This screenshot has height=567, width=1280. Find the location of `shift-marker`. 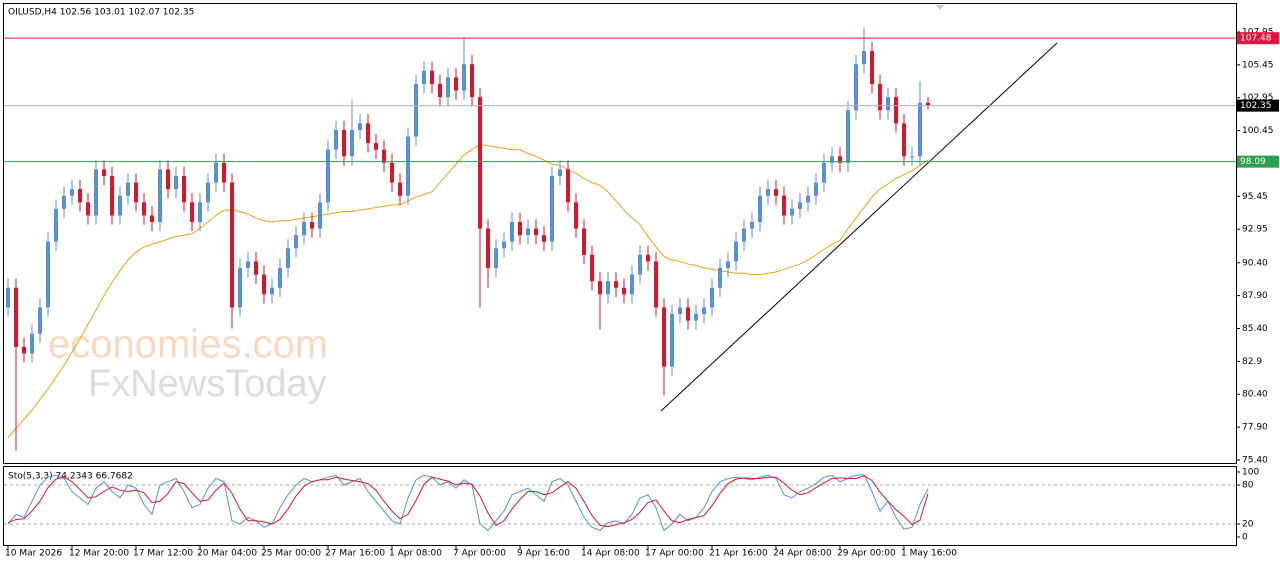

shift-marker is located at coordinates (940, 7).